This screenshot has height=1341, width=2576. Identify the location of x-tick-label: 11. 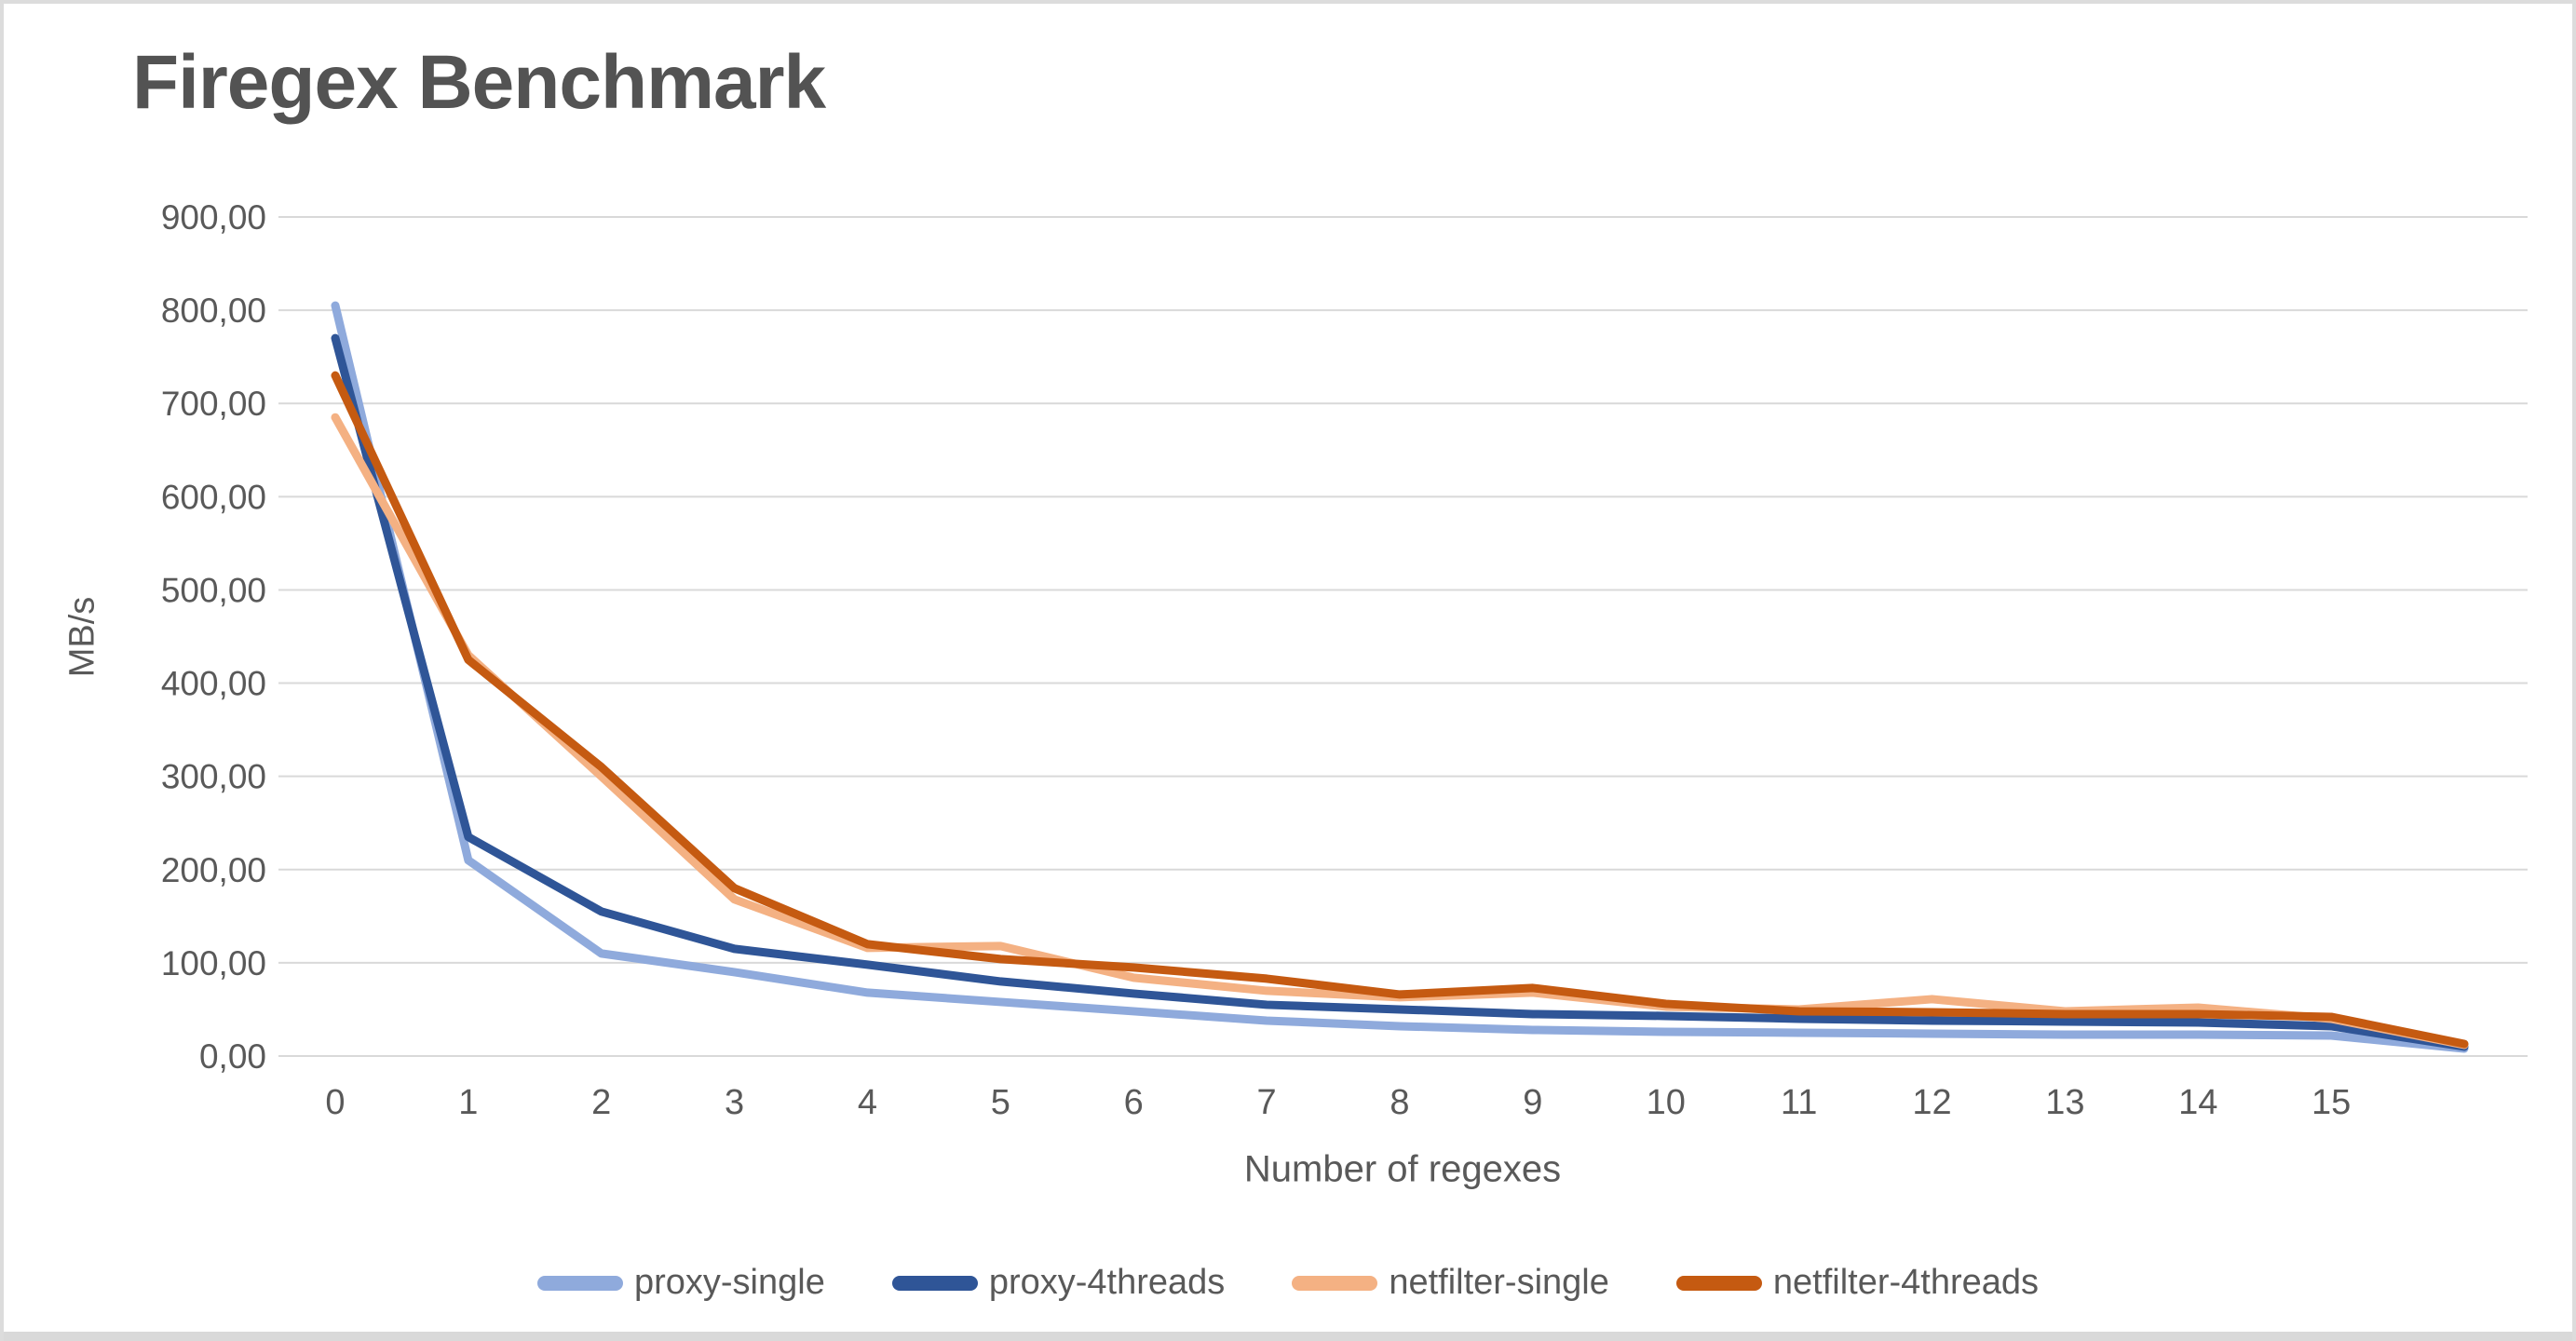
(1799, 1102).